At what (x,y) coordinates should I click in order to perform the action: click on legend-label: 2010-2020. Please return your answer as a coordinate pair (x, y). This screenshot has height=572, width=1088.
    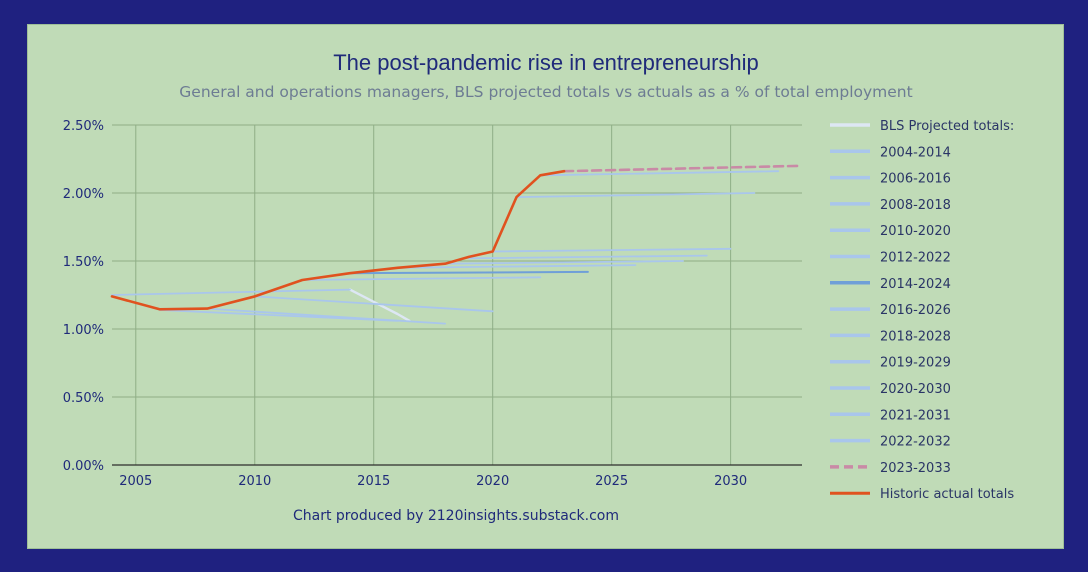
    Looking at the image, I should click on (915, 231).